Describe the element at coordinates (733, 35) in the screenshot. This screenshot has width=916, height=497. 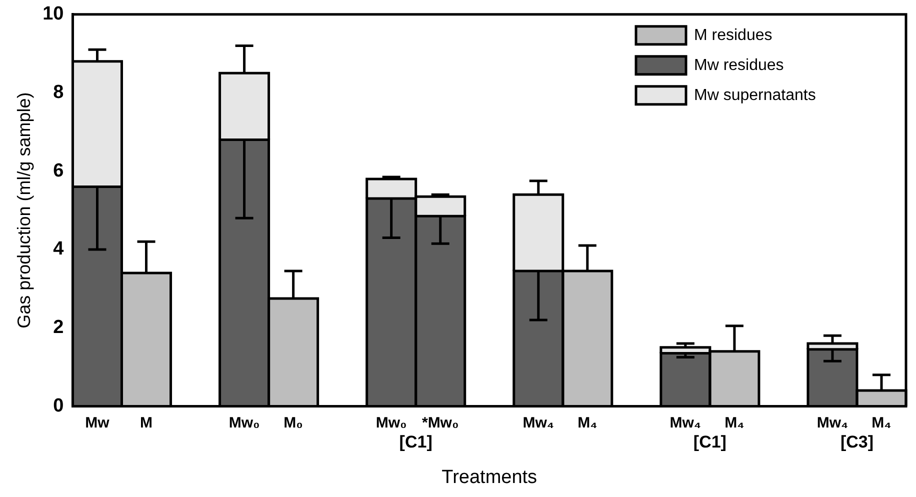
I see `legend-label: M residues` at that location.